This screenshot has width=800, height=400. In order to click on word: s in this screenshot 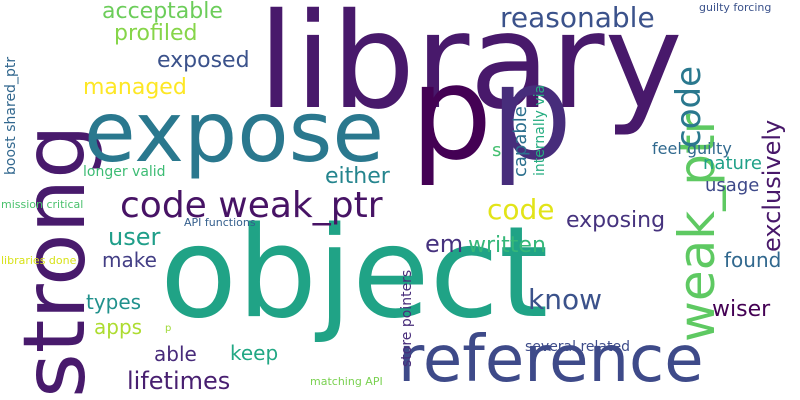, I will do `click(497, 150)`.